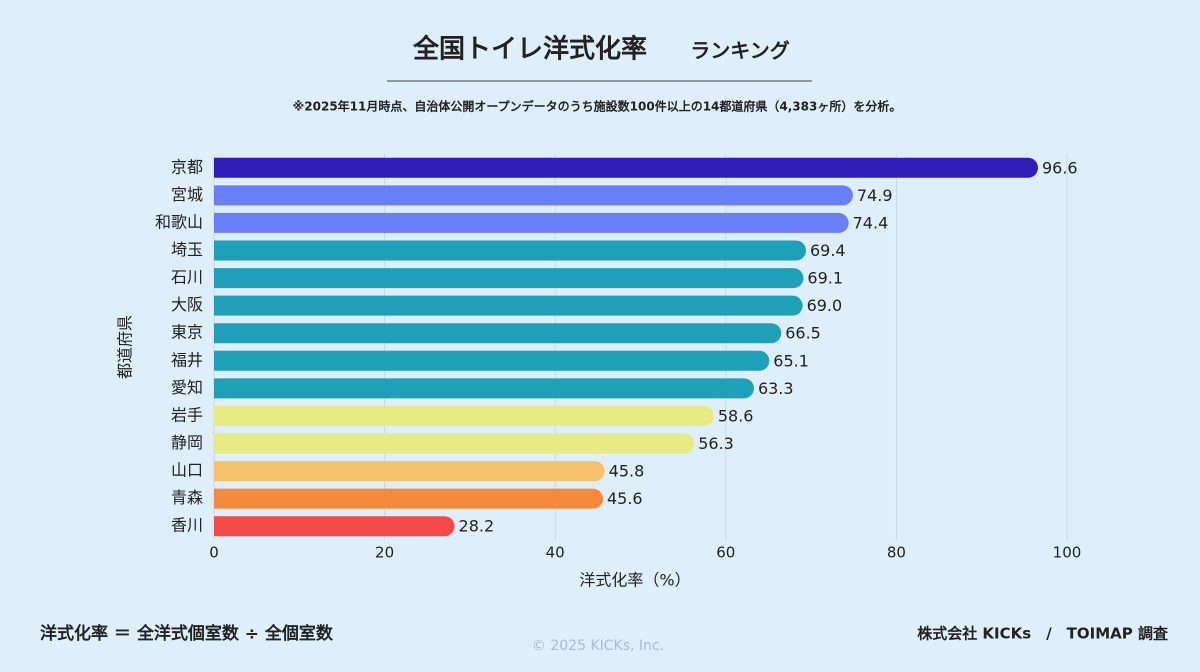 Image resolution: width=1200 pixels, height=672 pixels. I want to click on value-label: 28.2, so click(477, 526).